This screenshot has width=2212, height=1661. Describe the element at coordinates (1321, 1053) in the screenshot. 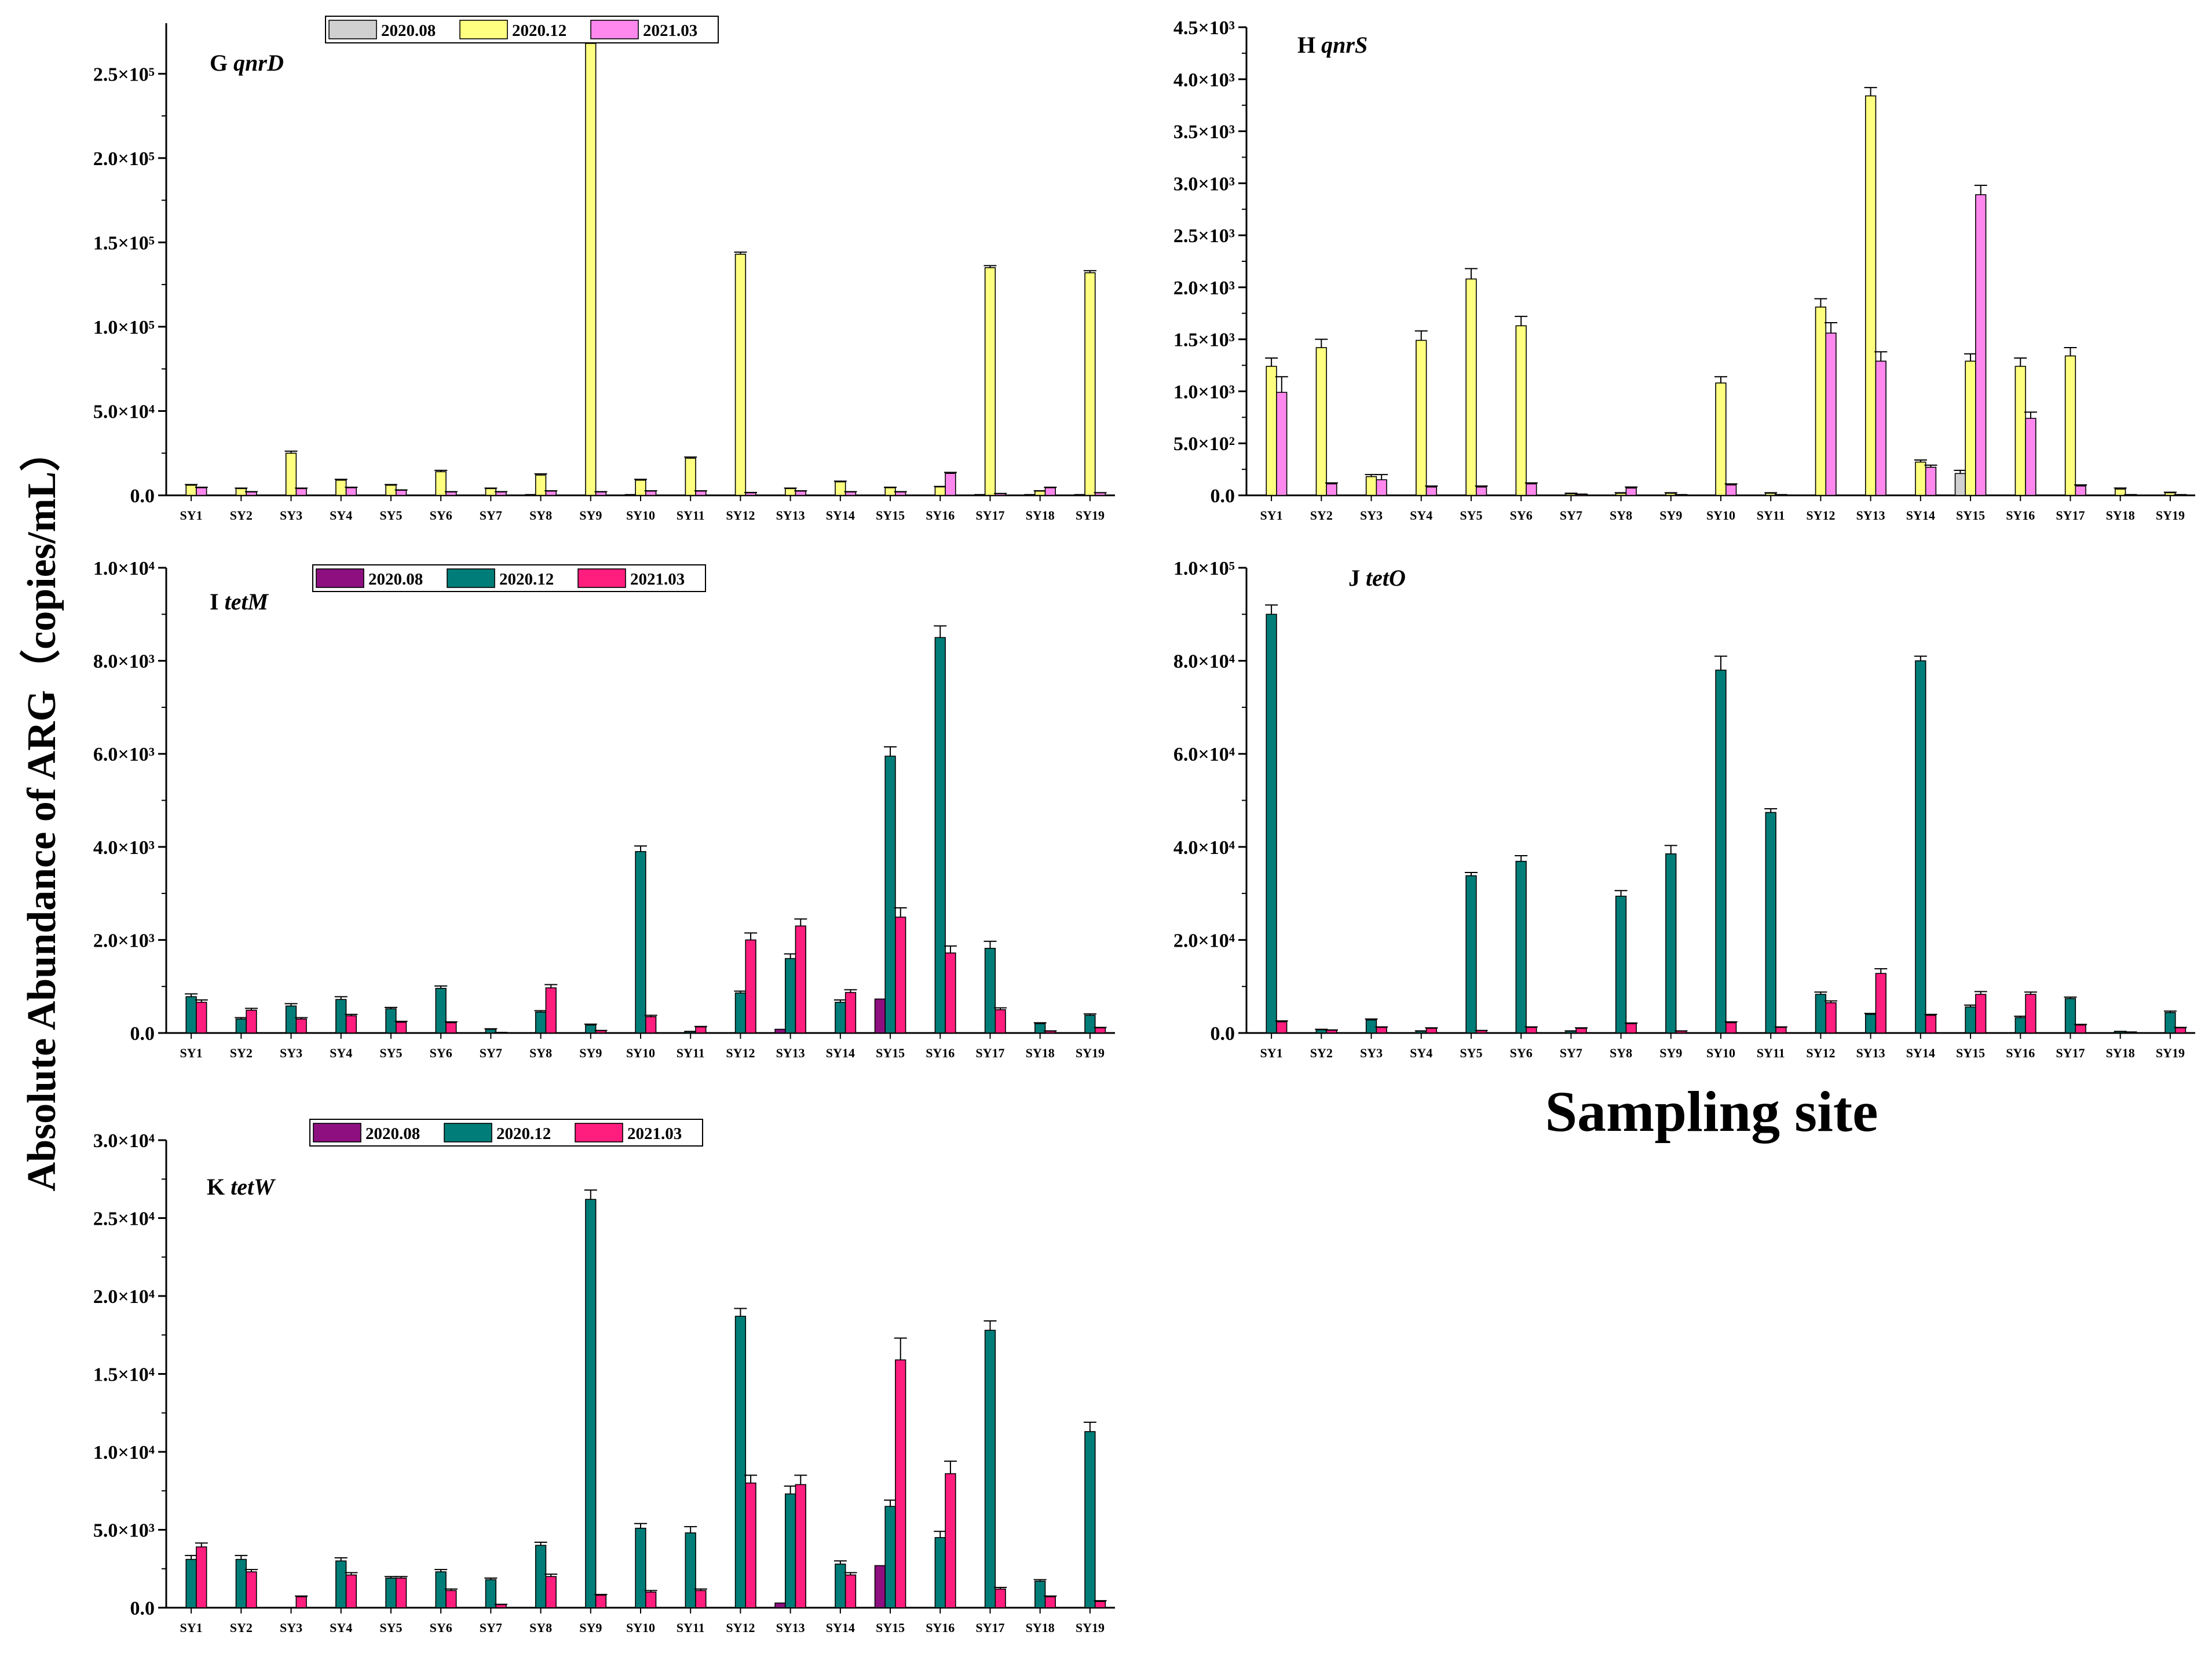

I see `x-tick-label: SY2` at that location.